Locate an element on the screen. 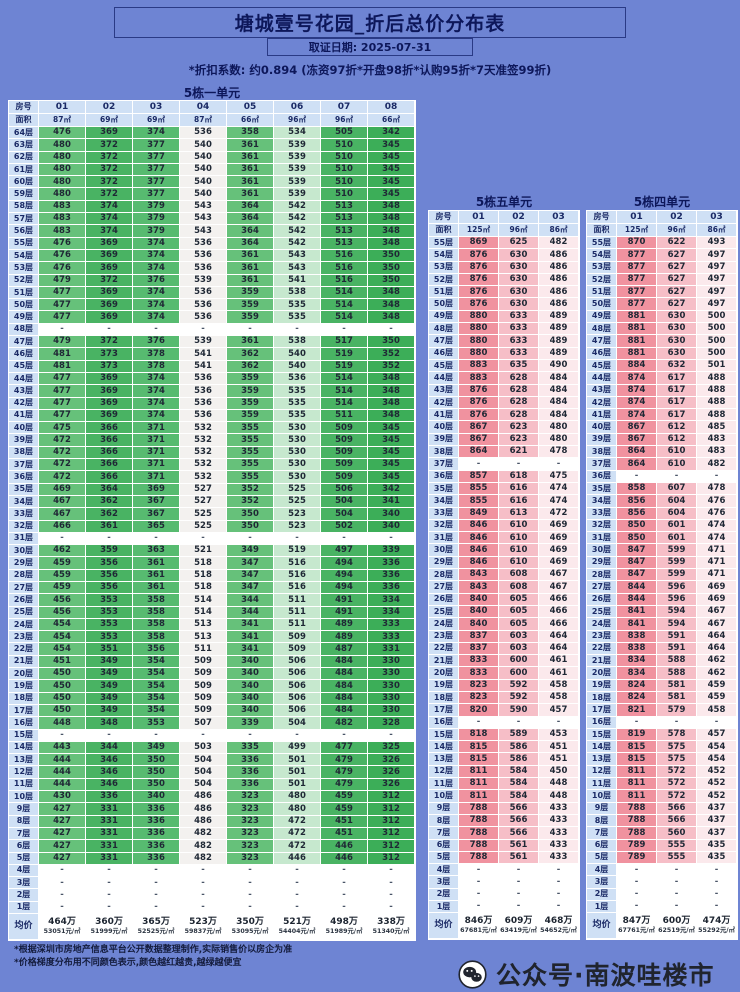 This screenshot has width=740, height=992. price-cell: 566 is located at coordinates (519, 821).